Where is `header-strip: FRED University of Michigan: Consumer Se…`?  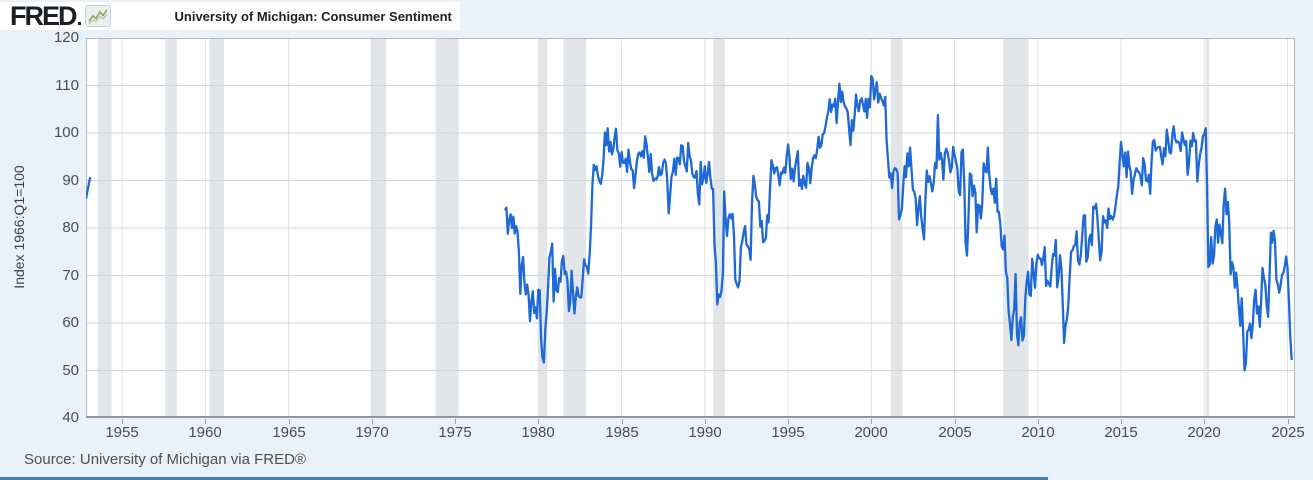 header-strip: FRED University of Michigan: Consumer Se… is located at coordinates (230, 16).